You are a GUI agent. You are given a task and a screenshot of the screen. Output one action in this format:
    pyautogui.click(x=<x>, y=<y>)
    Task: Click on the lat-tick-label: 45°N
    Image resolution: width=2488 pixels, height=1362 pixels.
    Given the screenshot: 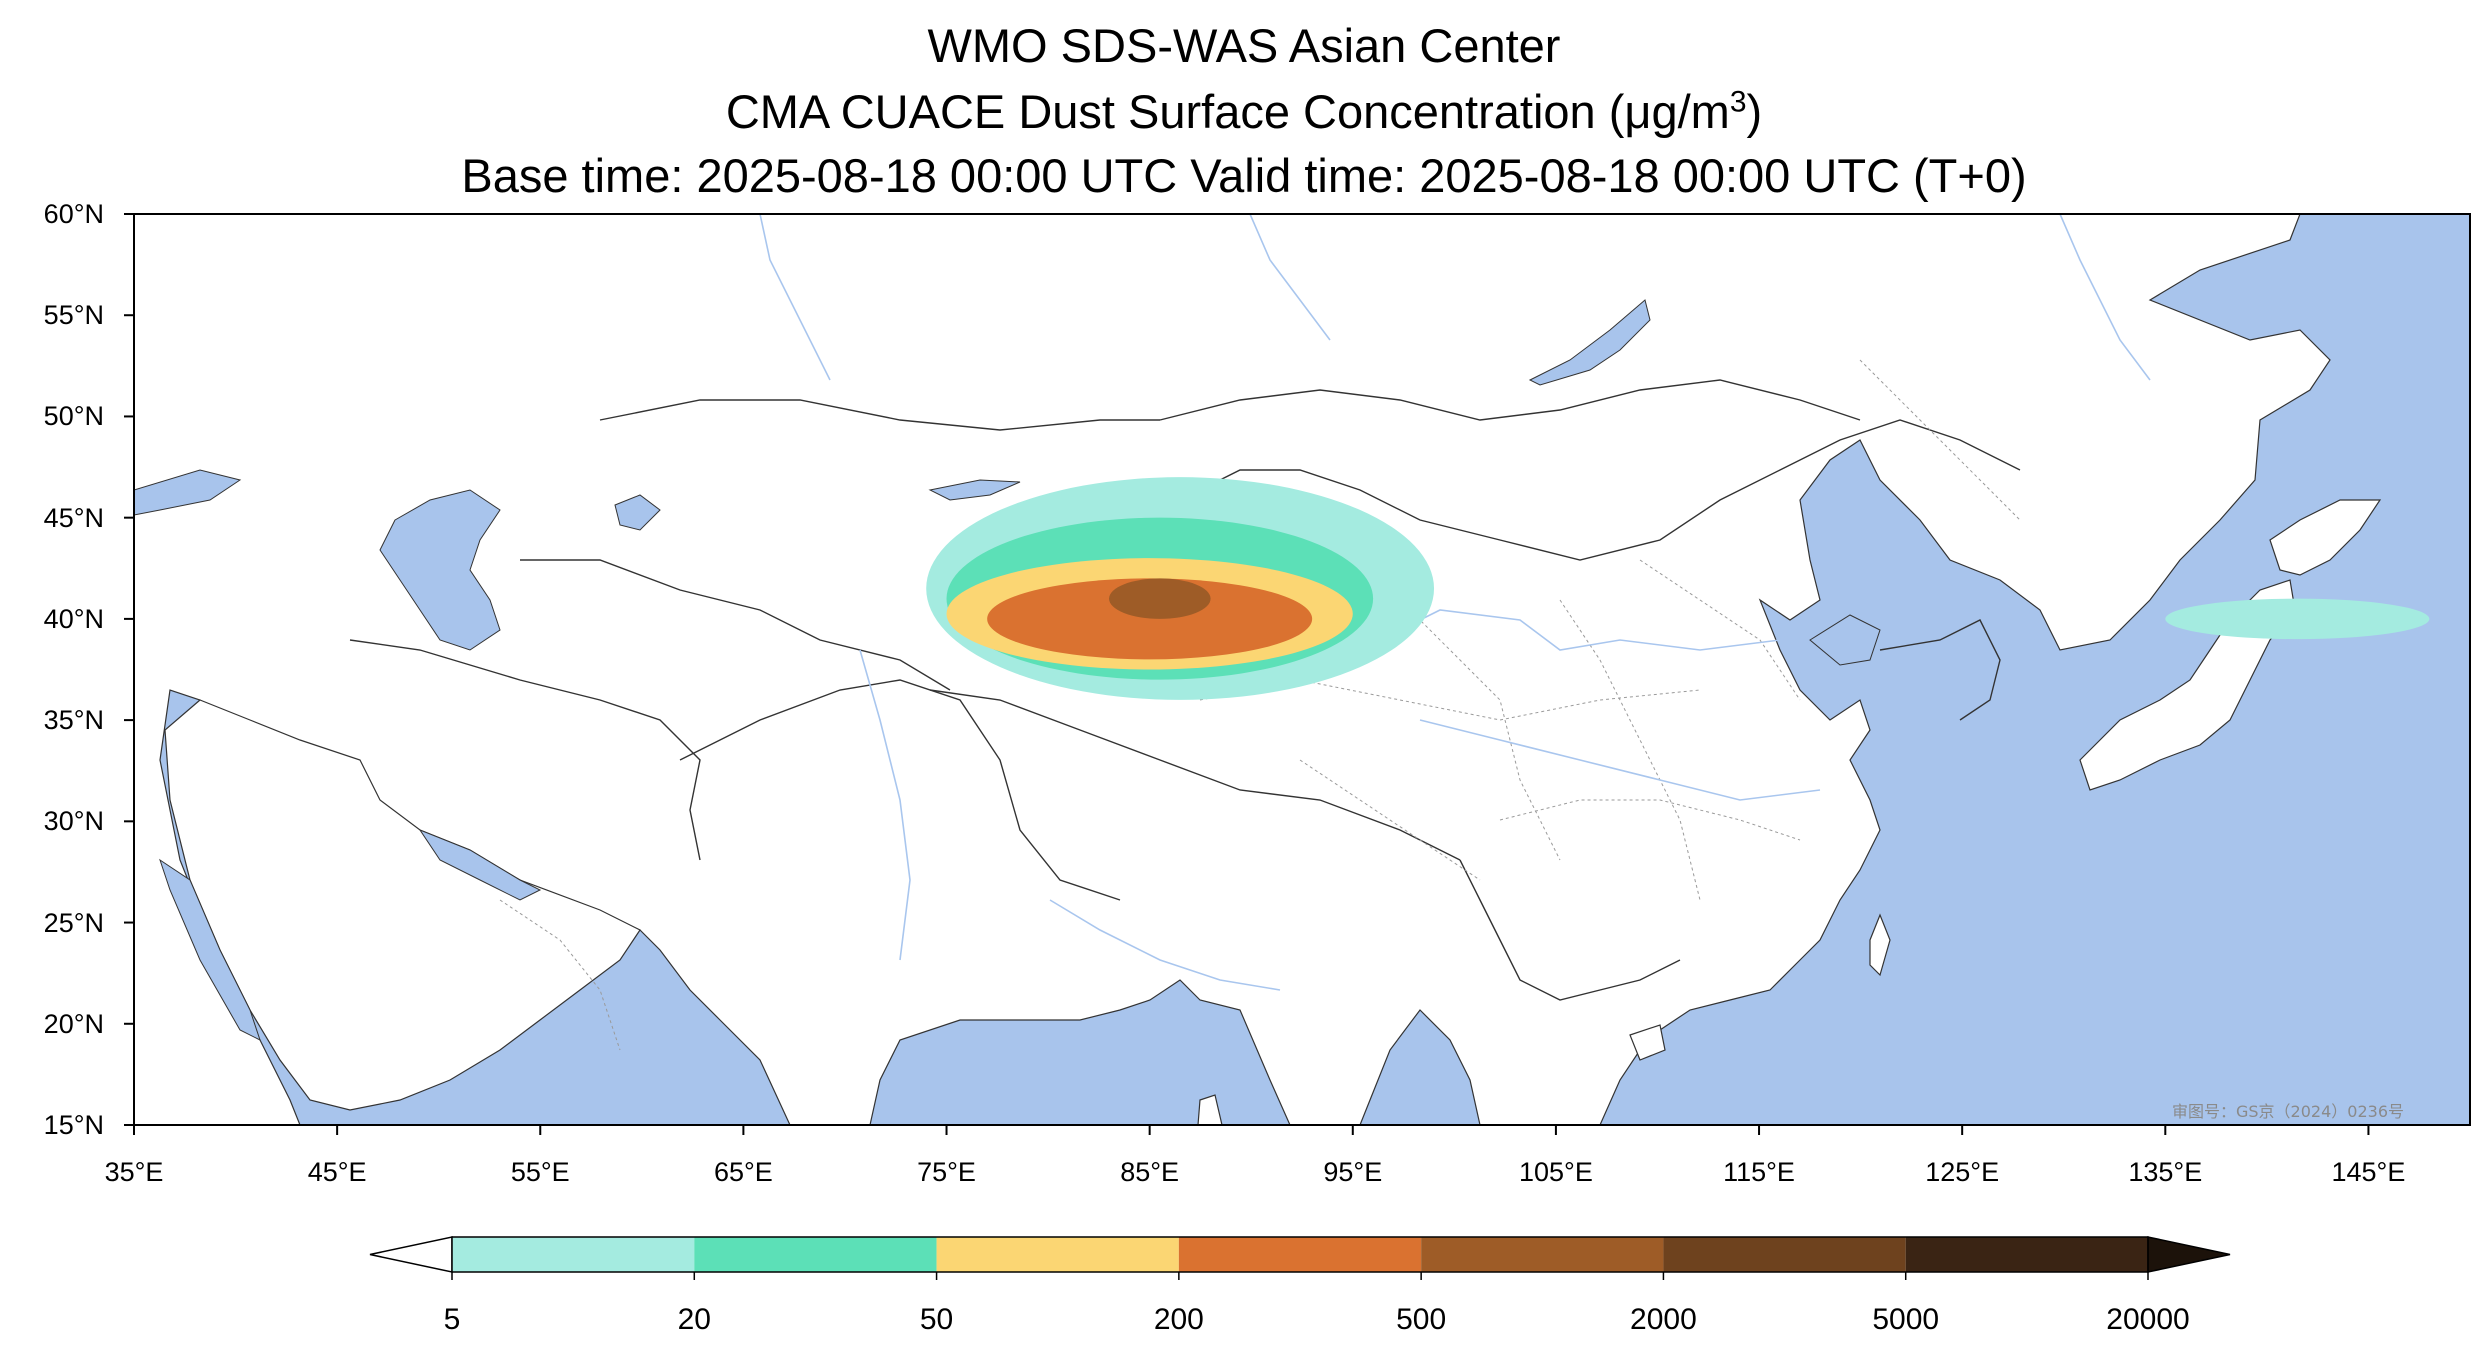 What is the action you would take?
    pyautogui.click(x=73, y=517)
    